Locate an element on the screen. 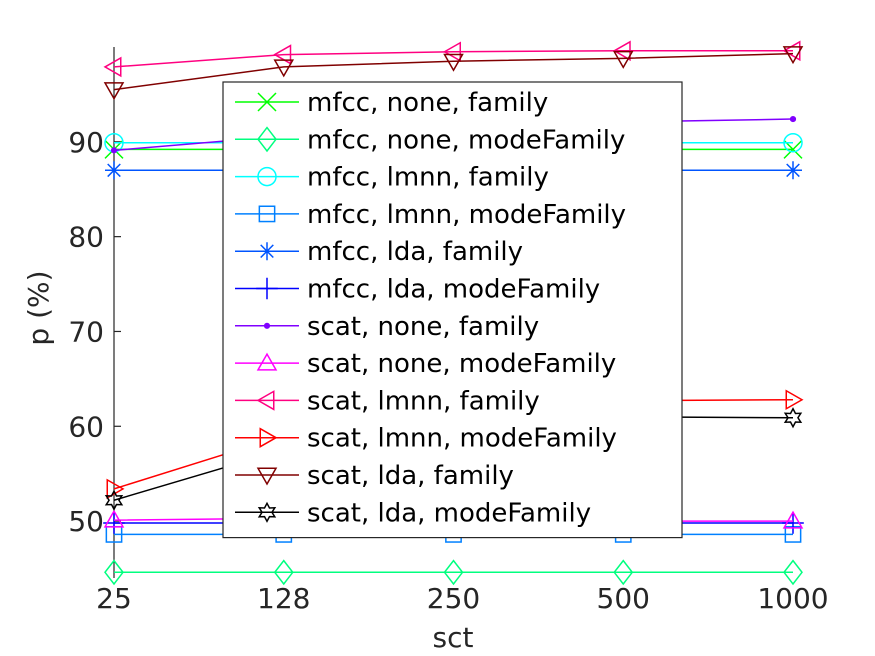 Image resolution: width=875 pixels, height=656 pixels. x-tick-label: 500 is located at coordinates (623, 598).